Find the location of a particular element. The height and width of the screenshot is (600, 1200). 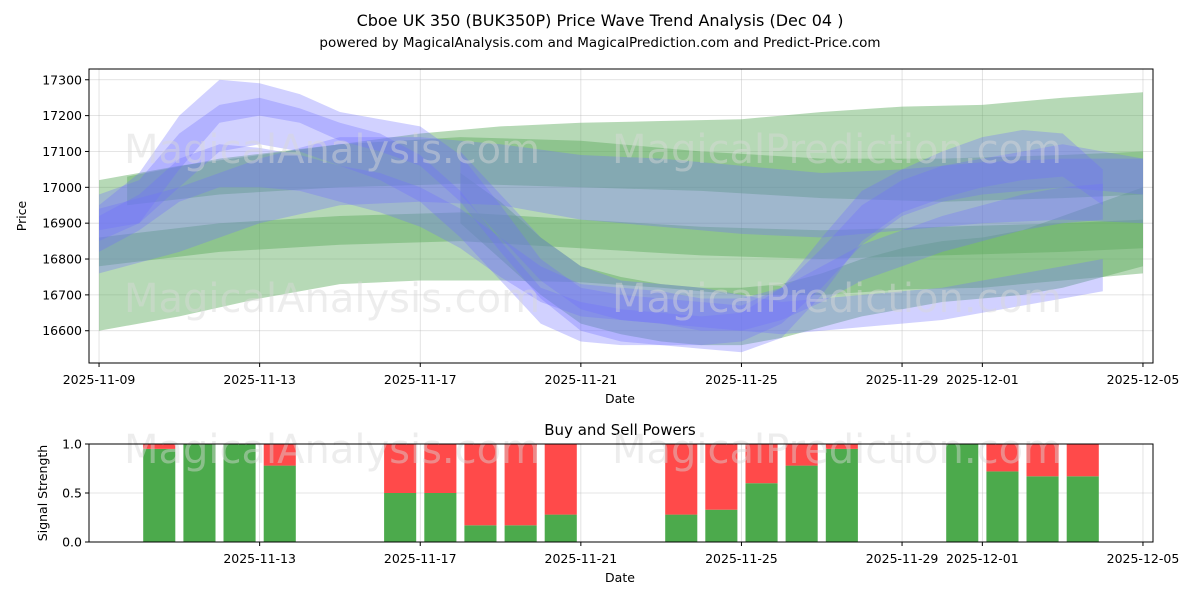

price-y-tick-label: 17100 is located at coordinates (62, 151).